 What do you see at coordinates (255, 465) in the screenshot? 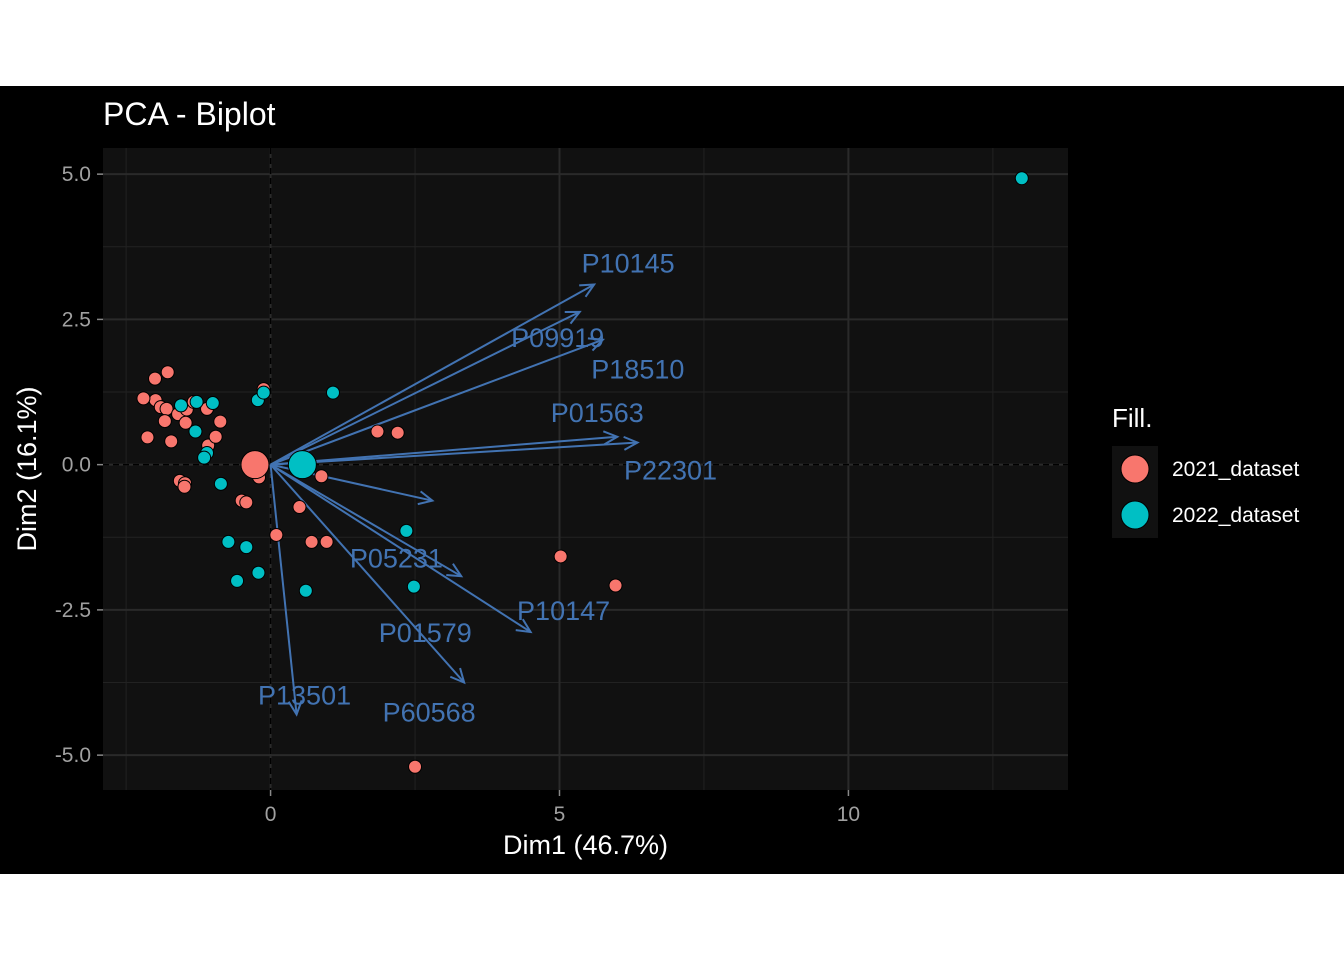
I see `centroid-2021_dataset` at bounding box center [255, 465].